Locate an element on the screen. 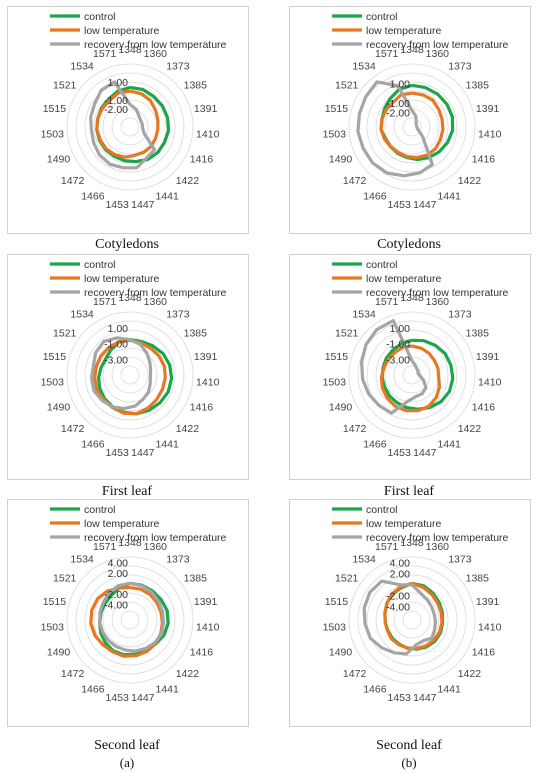 This screenshot has width=550, height=773. caption-2: Cotyledons is located at coordinates (409, 244).